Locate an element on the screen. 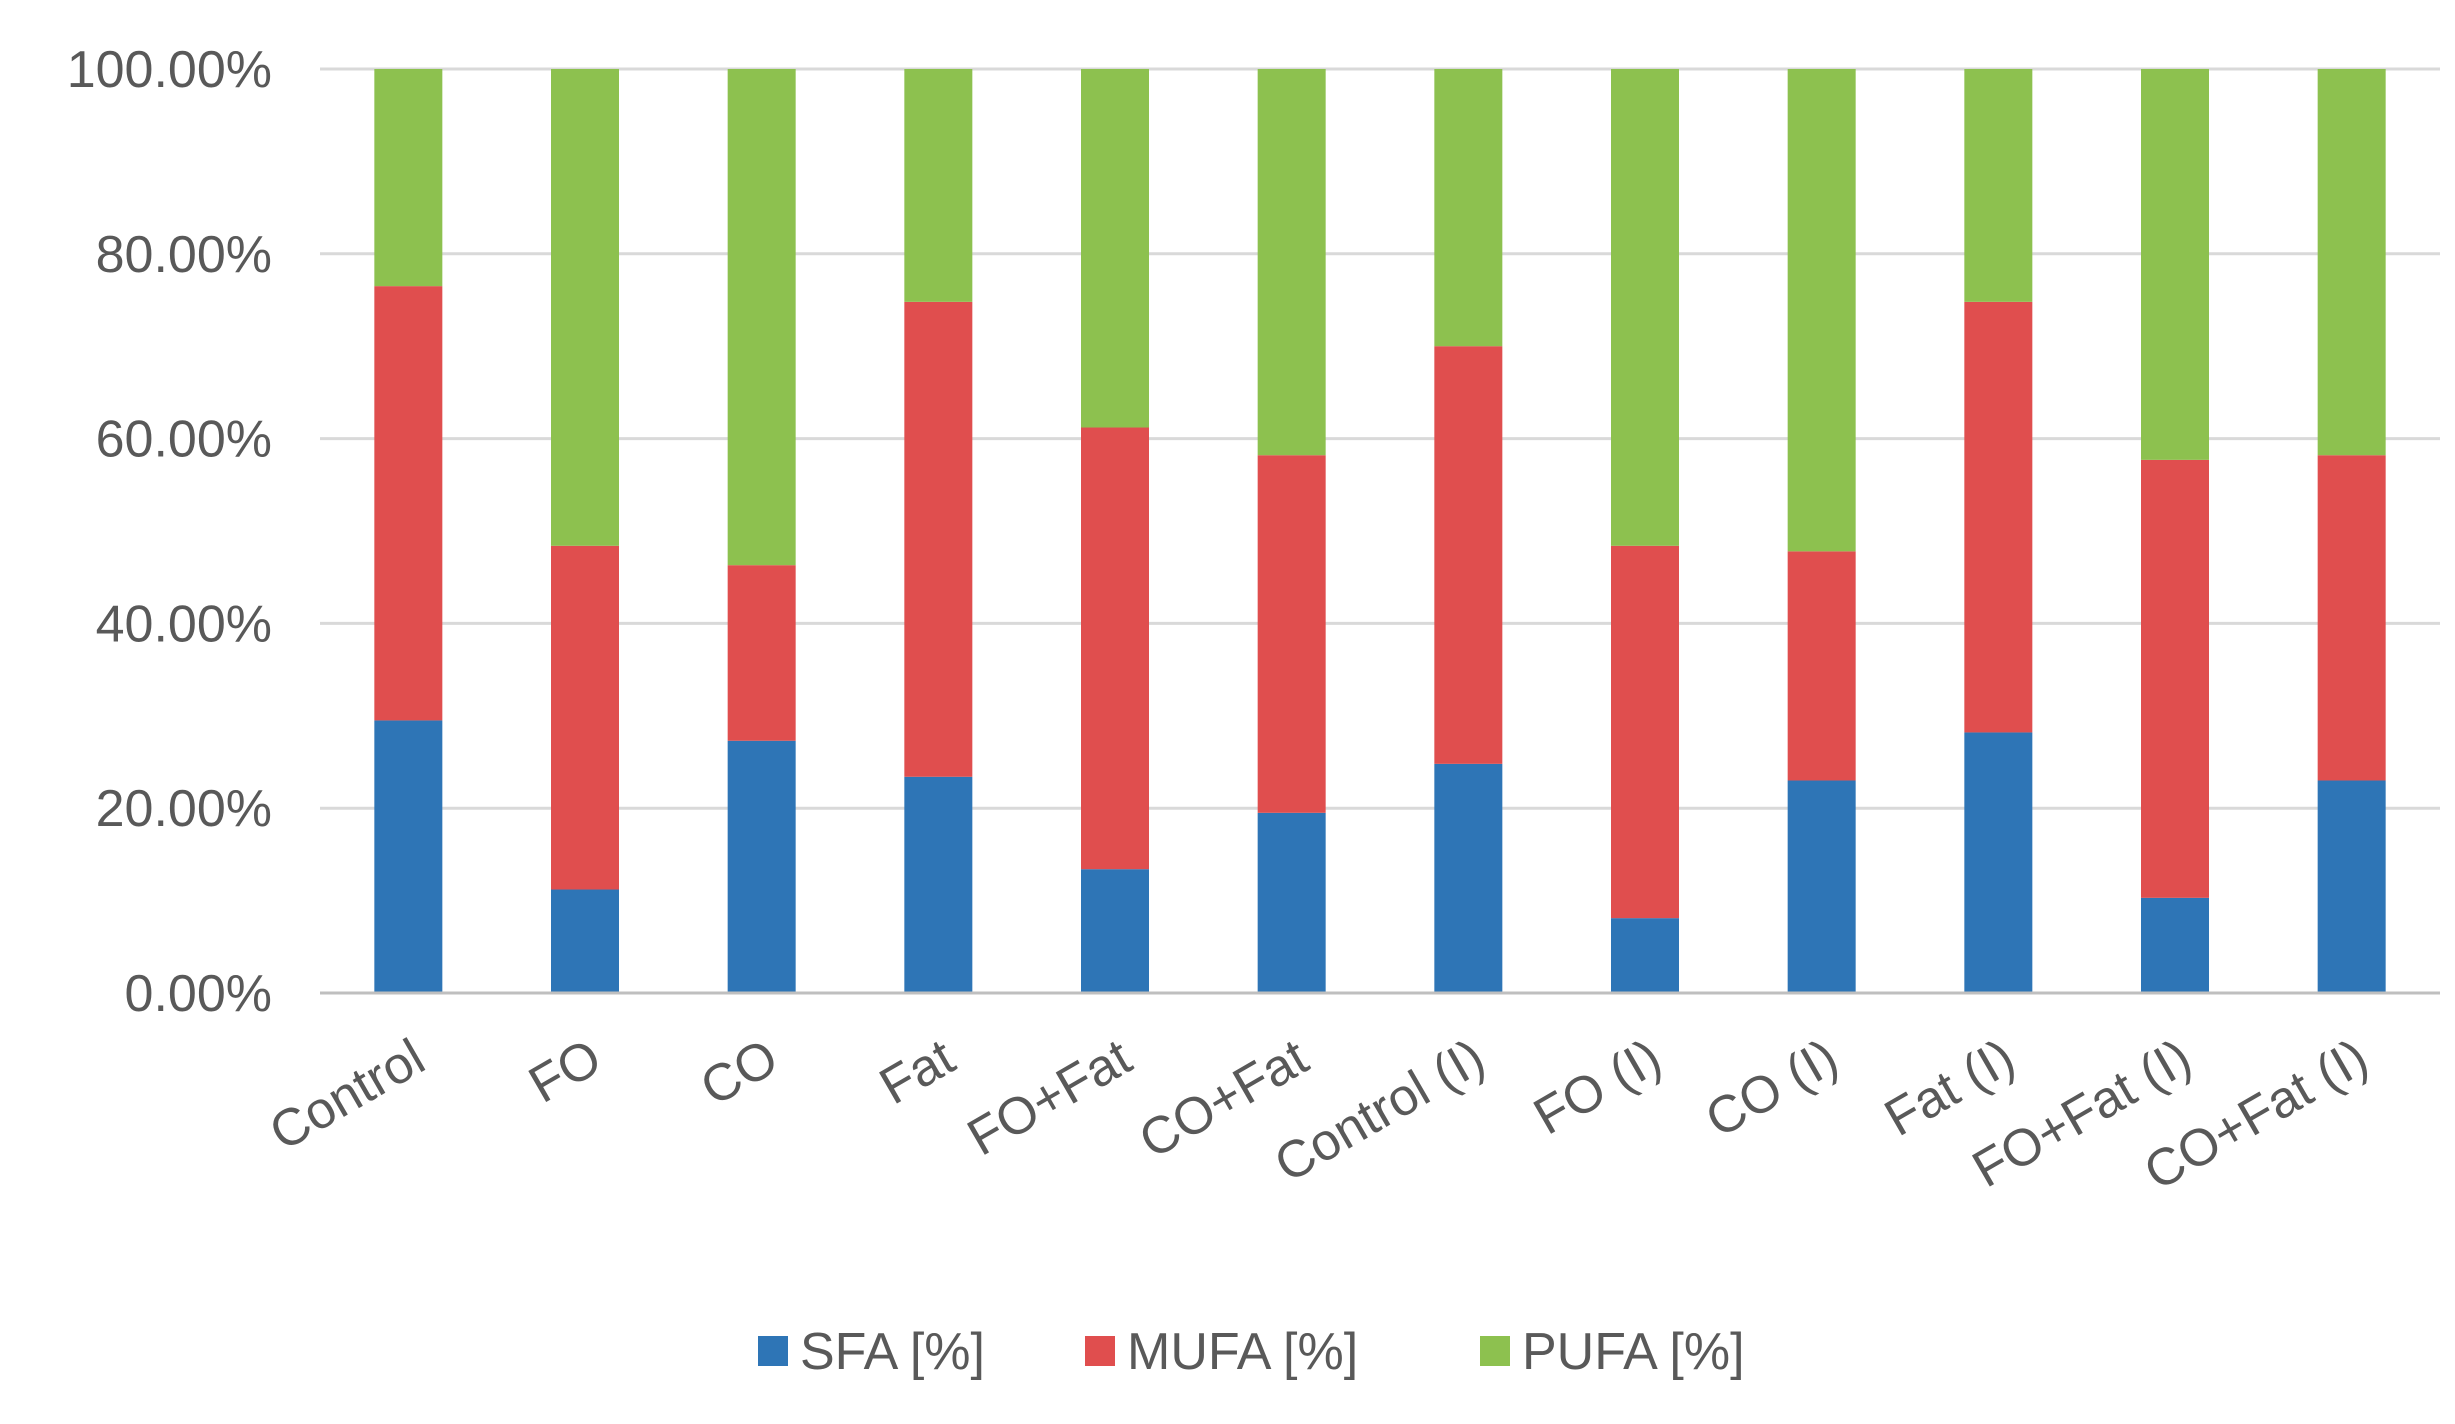 This screenshot has width=2455, height=1424. legend-label-sfa: SFA [%] is located at coordinates (892, 1352).